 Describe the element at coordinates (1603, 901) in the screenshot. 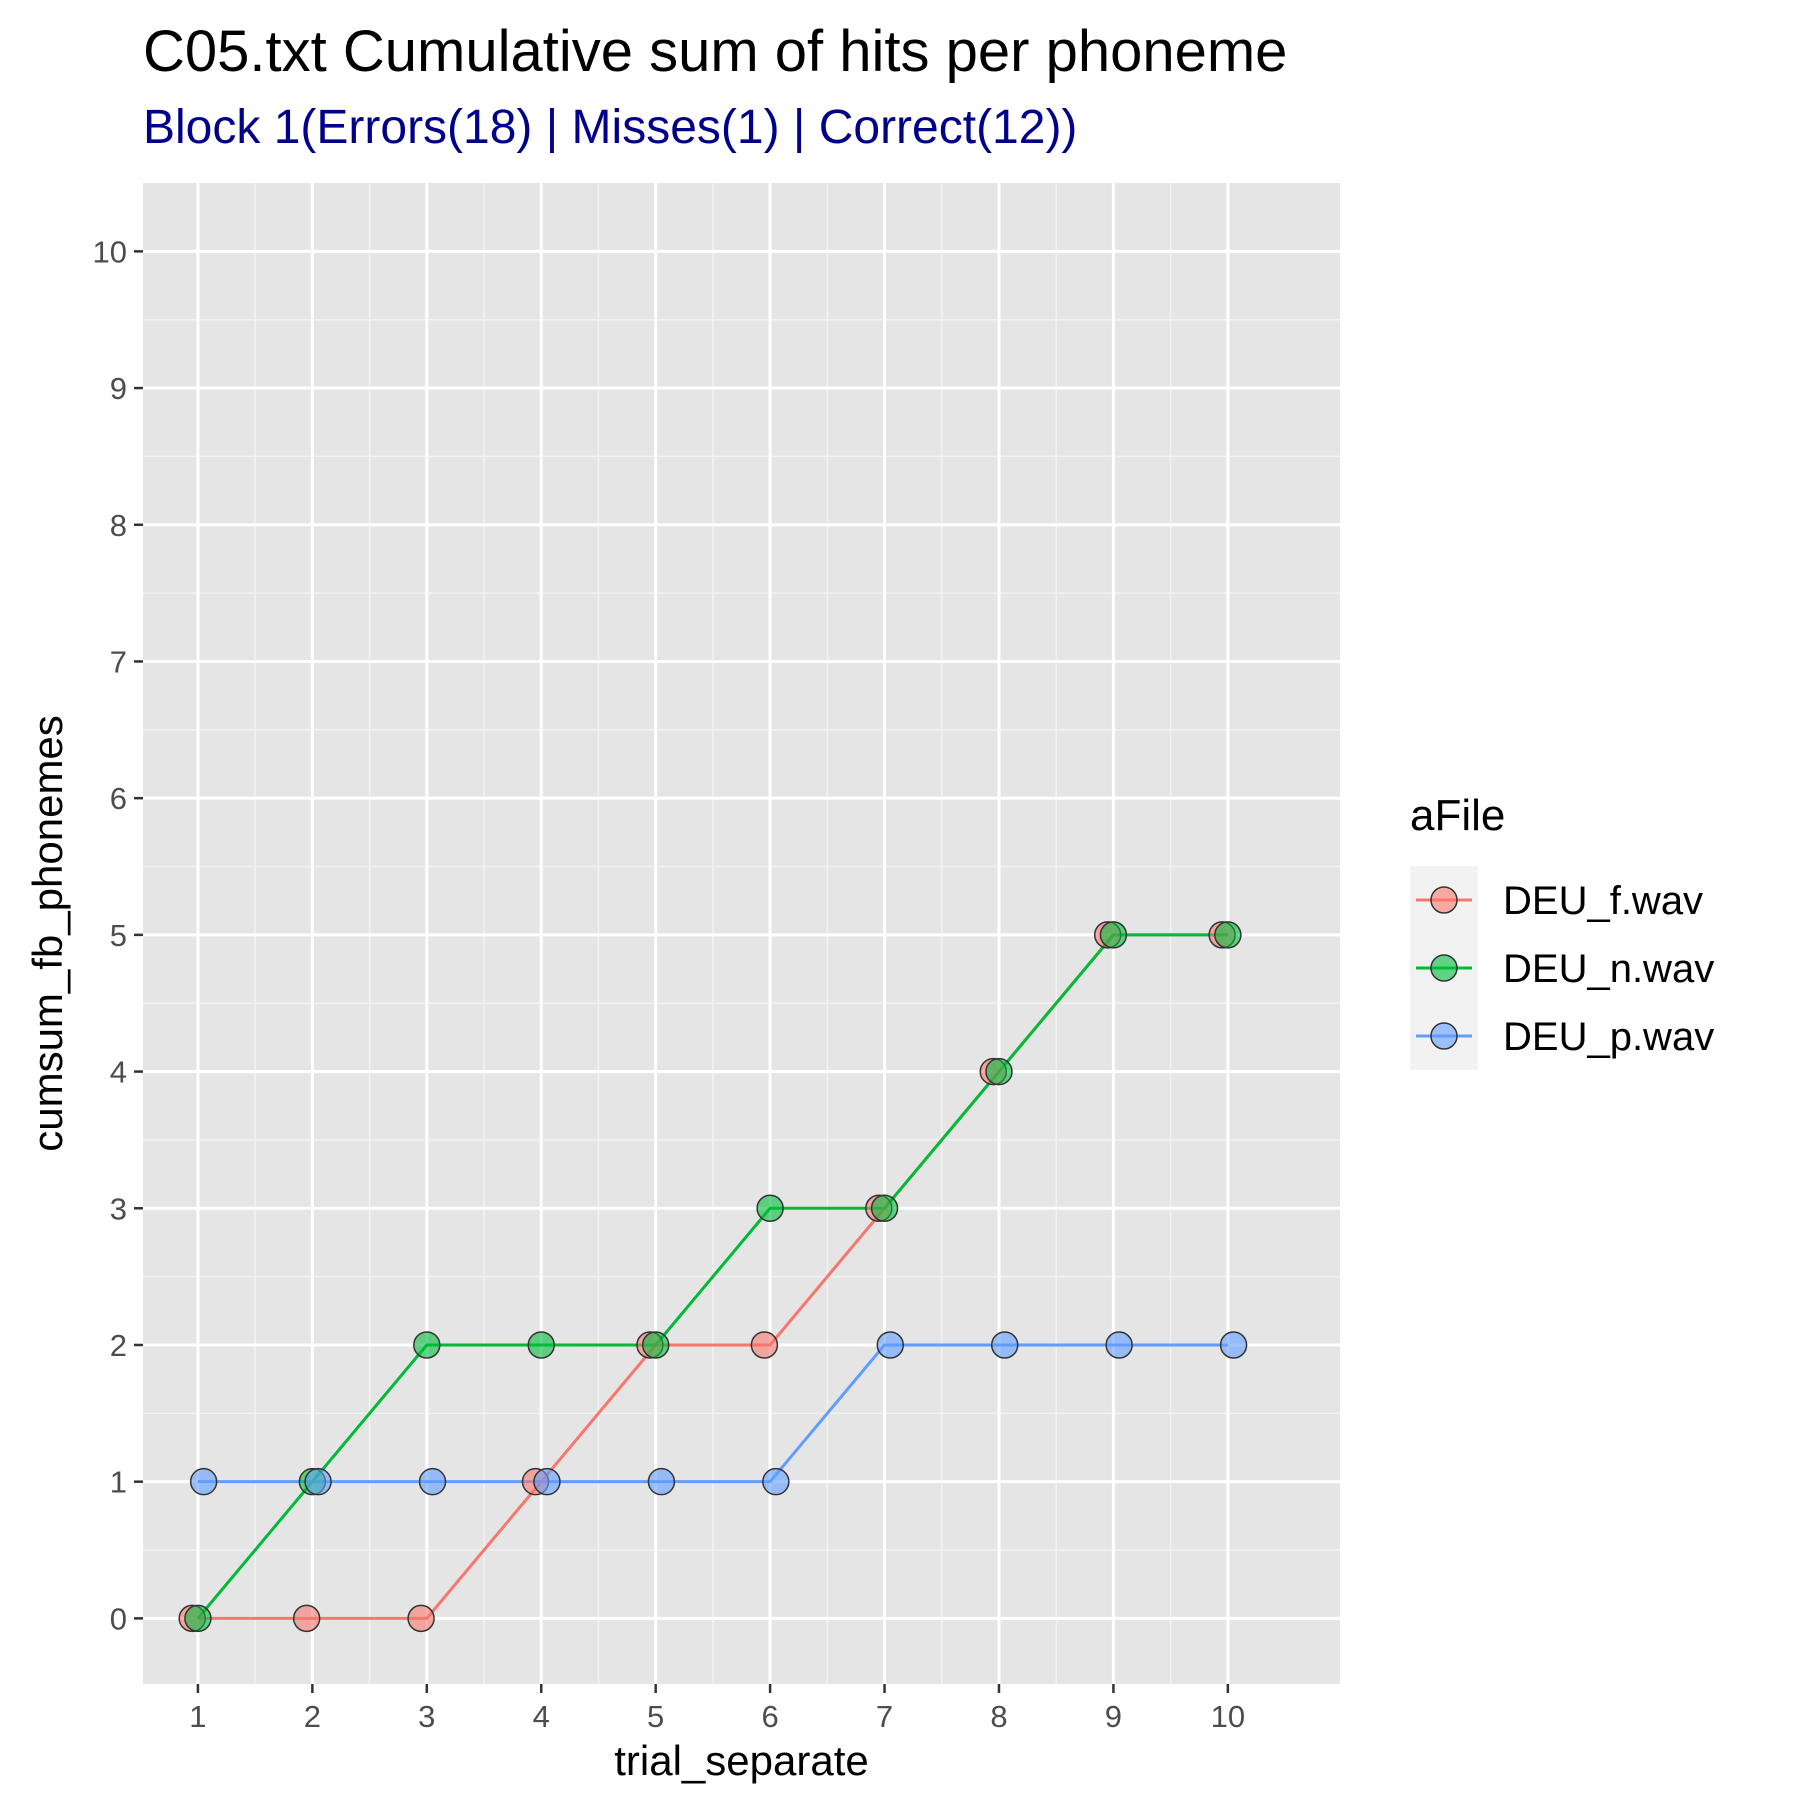

I see `legend-label: DEU_f.wav` at that location.